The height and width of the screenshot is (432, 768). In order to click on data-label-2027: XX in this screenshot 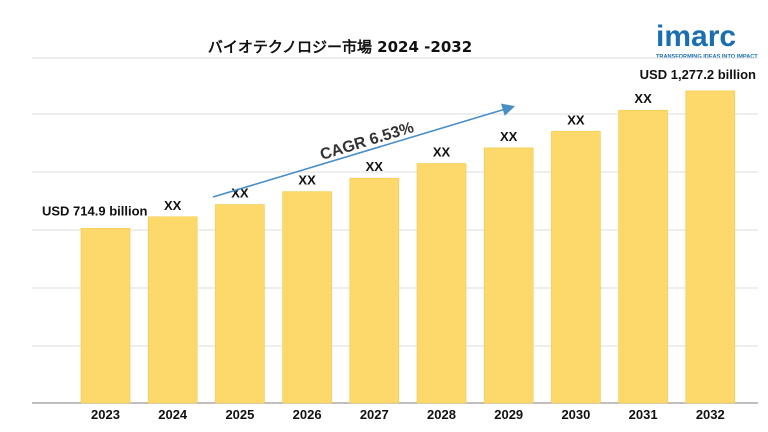, I will do `click(375, 166)`.